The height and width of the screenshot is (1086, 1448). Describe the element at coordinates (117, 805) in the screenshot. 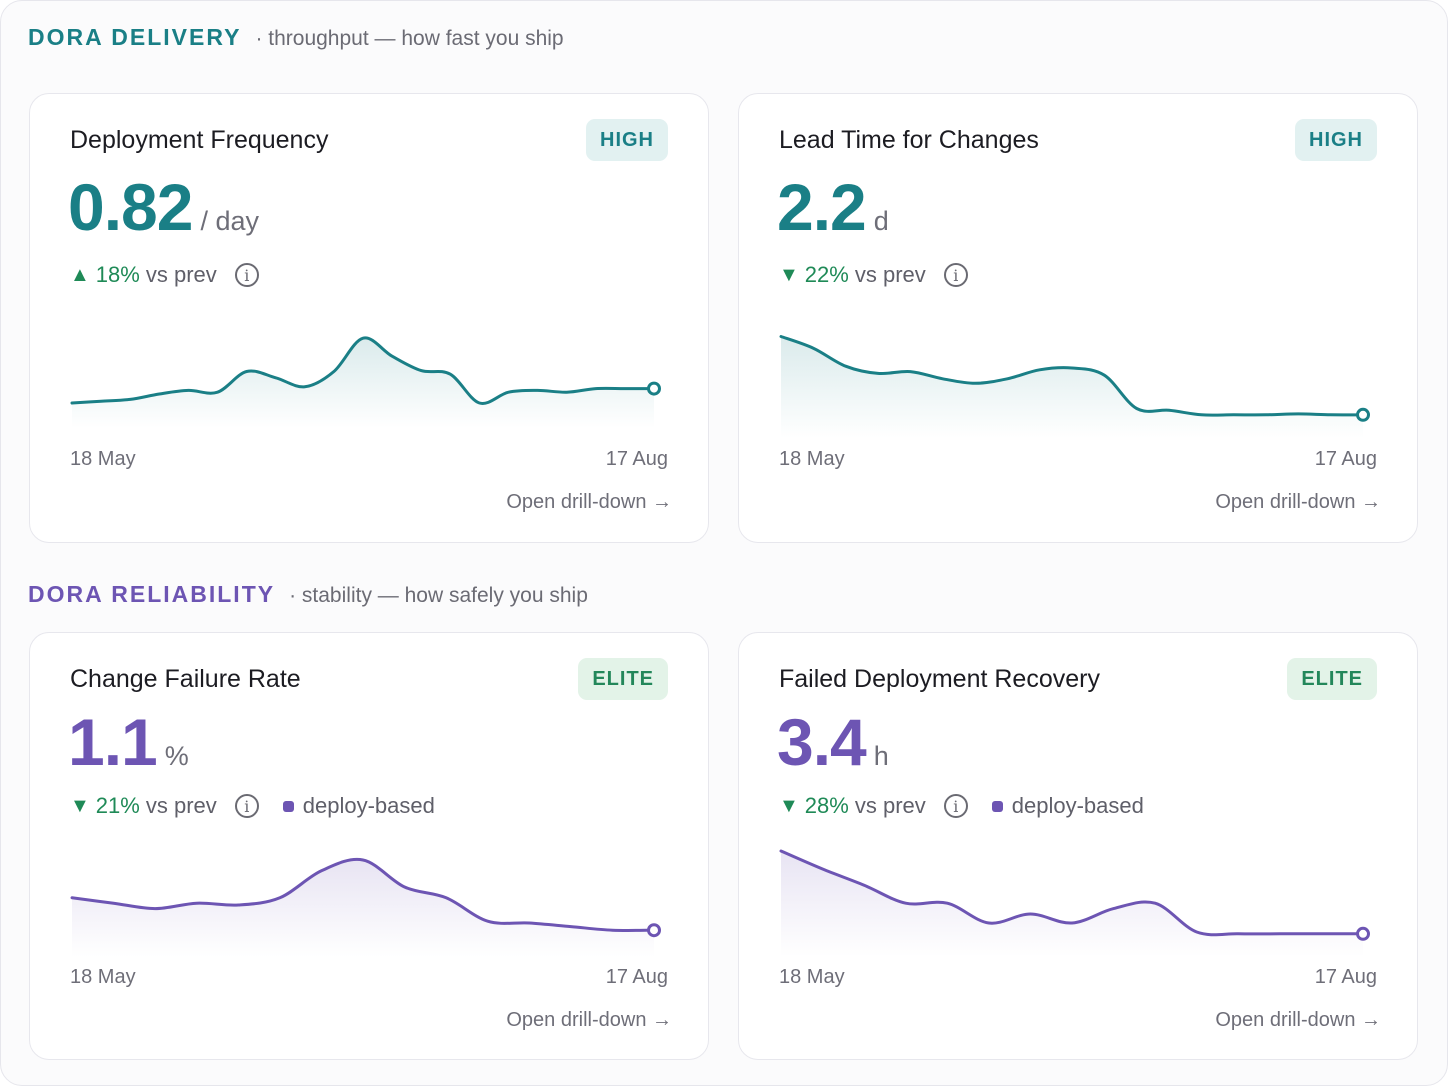

I see `delta-percent: 21%` at that location.